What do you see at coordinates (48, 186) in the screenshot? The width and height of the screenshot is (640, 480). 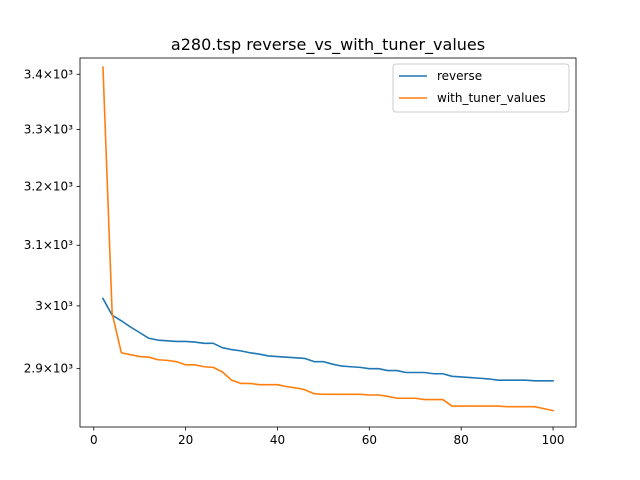 I see `y-tick-label: 3.2×10³` at bounding box center [48, 186].